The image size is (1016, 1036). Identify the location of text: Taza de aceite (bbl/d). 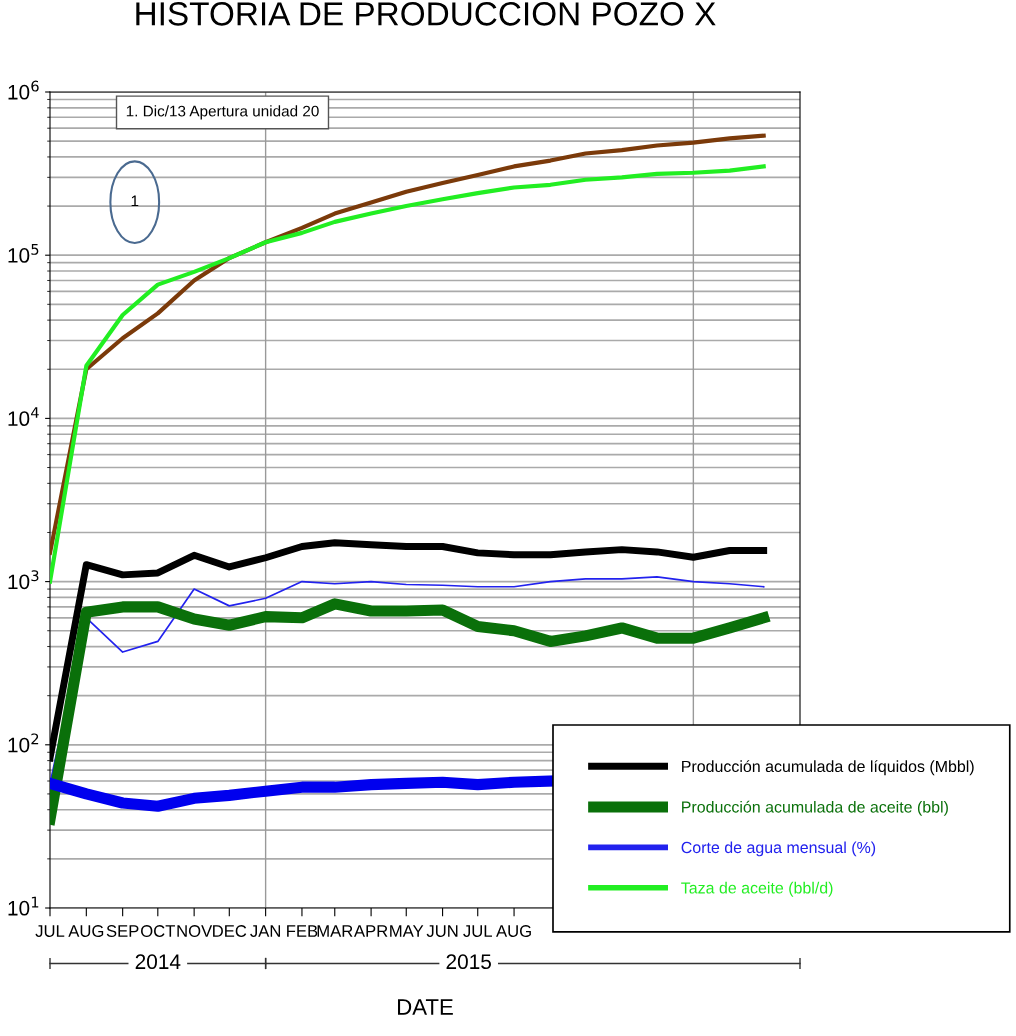
(757, 889).